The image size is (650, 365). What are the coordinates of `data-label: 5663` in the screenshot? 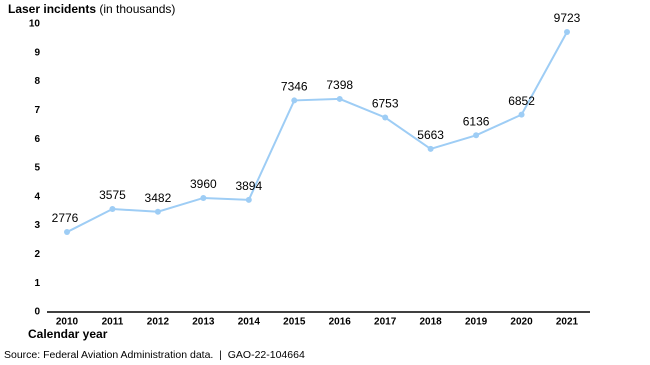 It's located at (430, 135).